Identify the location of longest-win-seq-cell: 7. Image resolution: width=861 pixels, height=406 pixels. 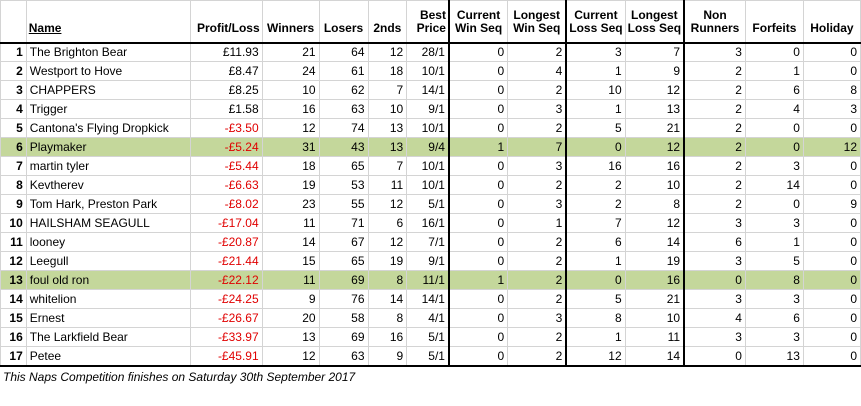
(537, 147).